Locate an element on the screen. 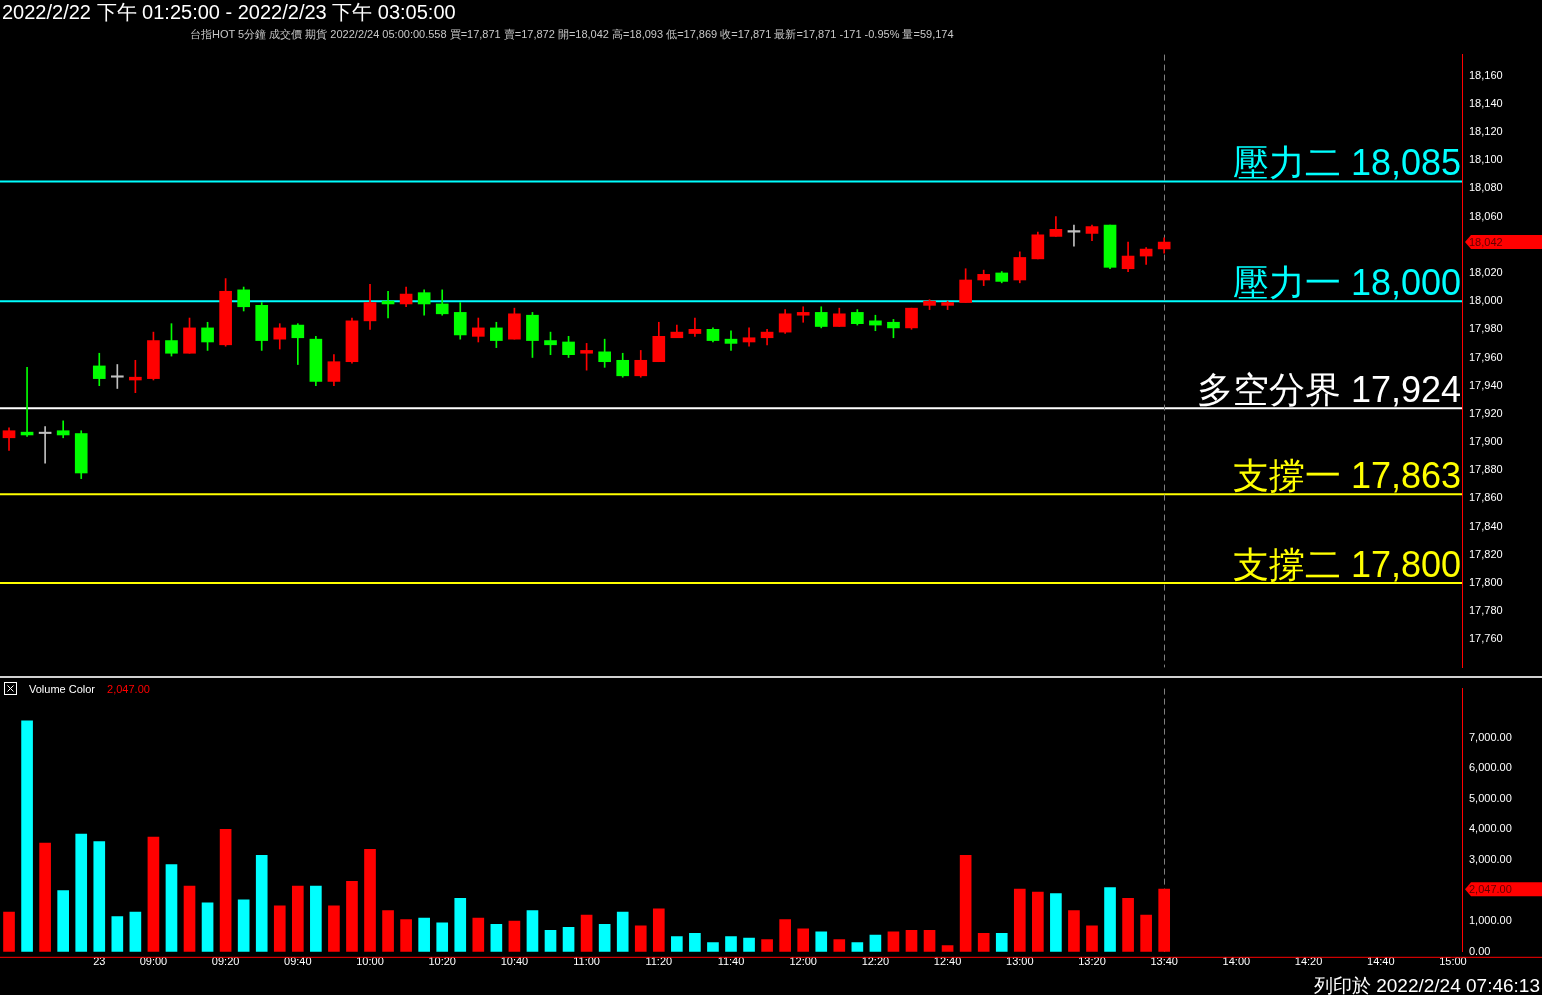 The width and height of the screenshot is (1542, 995). y-tick-label: 18,120 is located at coordinates (1486, 131).